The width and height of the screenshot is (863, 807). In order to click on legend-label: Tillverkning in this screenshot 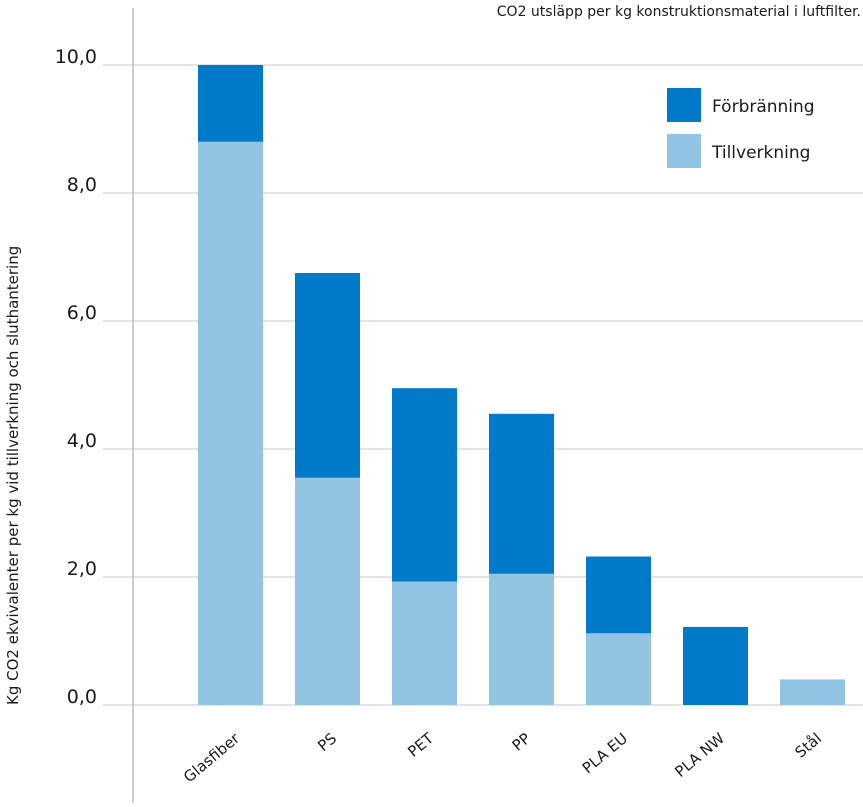, I will do `click(760, 153)`.